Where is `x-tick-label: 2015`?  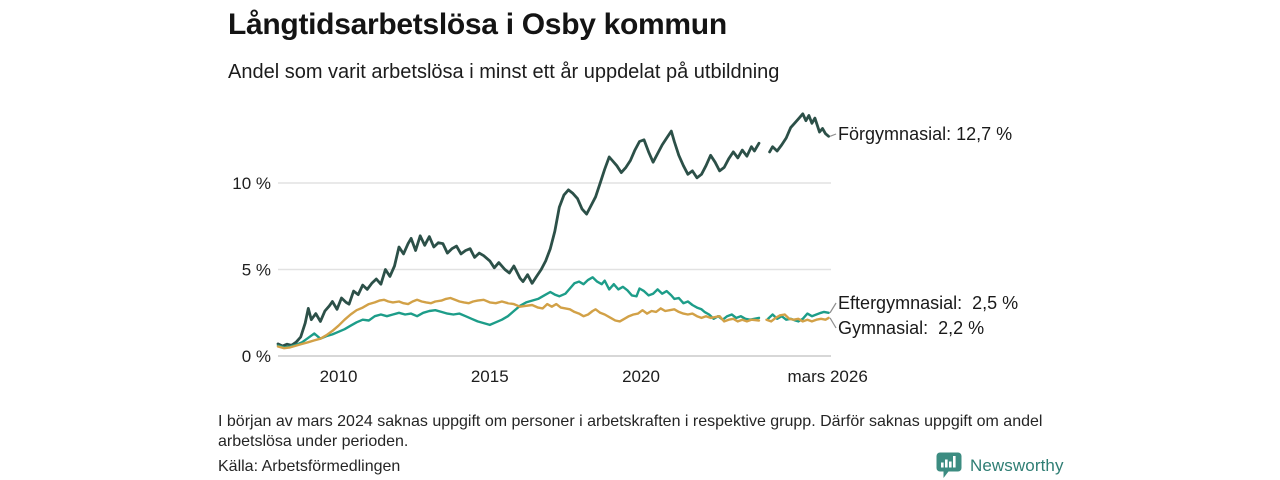
x-tick-label: 2015 is located at coordinates (490, 376).